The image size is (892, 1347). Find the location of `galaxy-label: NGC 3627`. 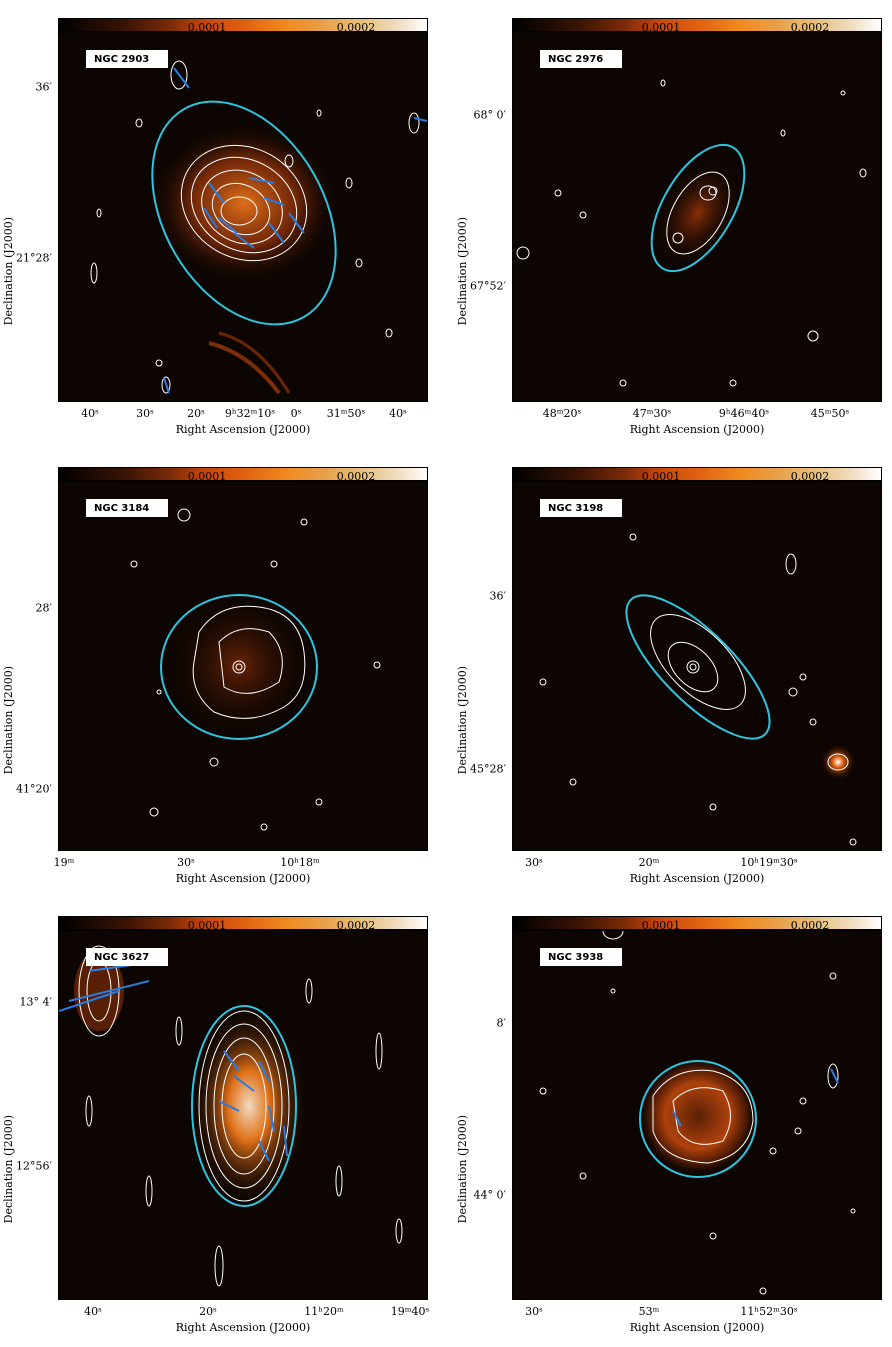

galaxy-label: NGC 3627 is located at coordinates (127, 957).